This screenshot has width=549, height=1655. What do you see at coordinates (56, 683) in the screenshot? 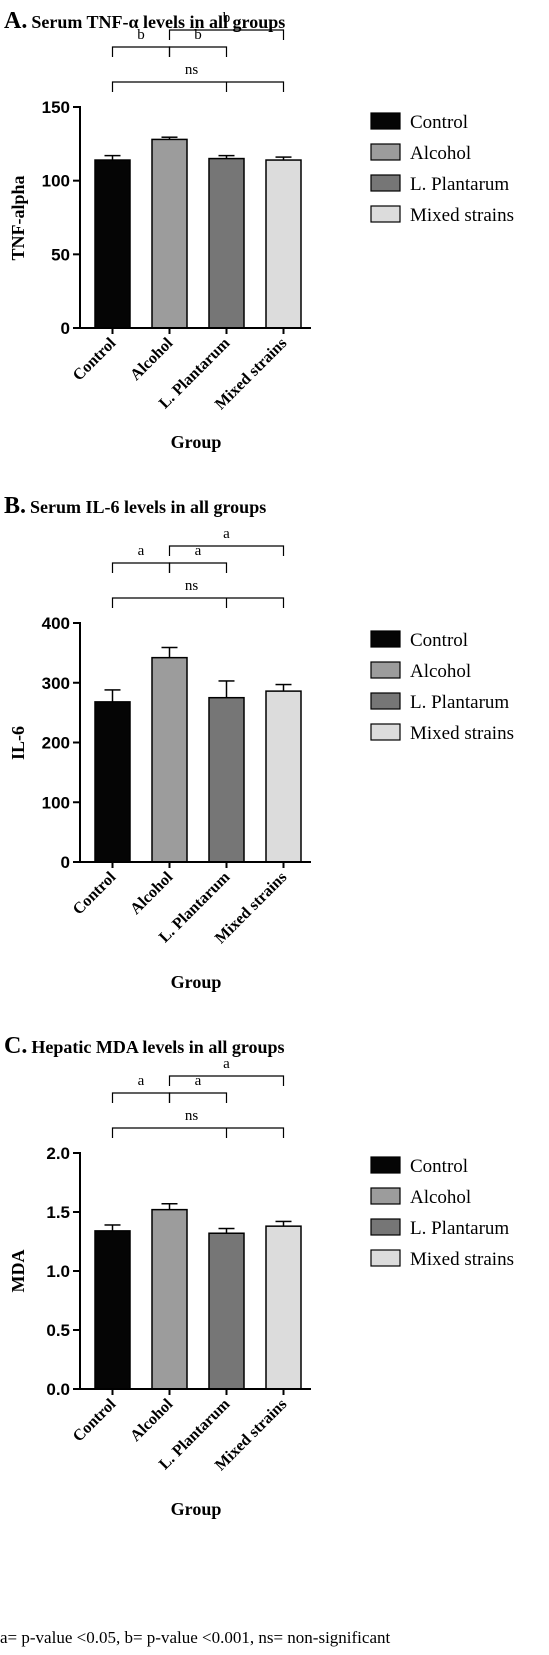
I see `y-tick-label: 300` at bounding box center [56, 683].